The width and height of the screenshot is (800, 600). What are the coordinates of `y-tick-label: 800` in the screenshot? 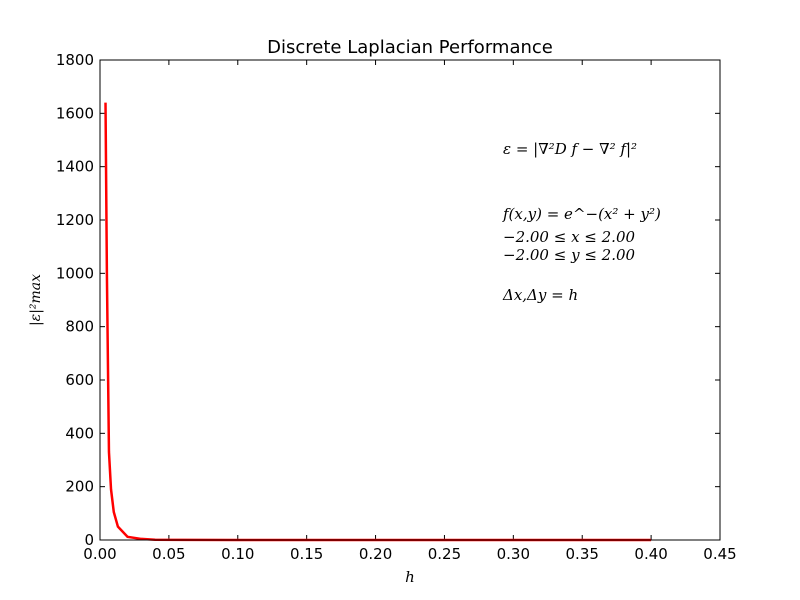 It's located at (79, 327).